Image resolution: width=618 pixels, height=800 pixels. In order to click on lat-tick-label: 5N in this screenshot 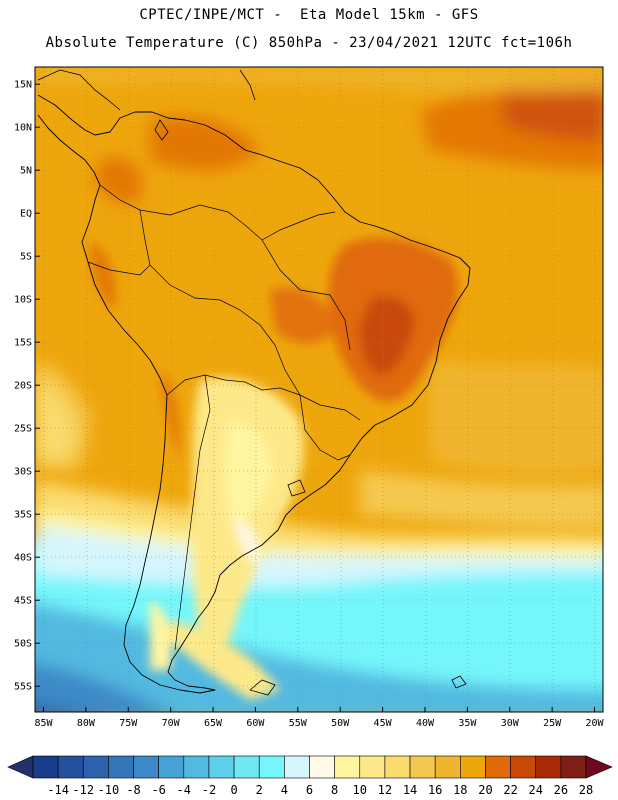, I will do `click(26, 171)`.